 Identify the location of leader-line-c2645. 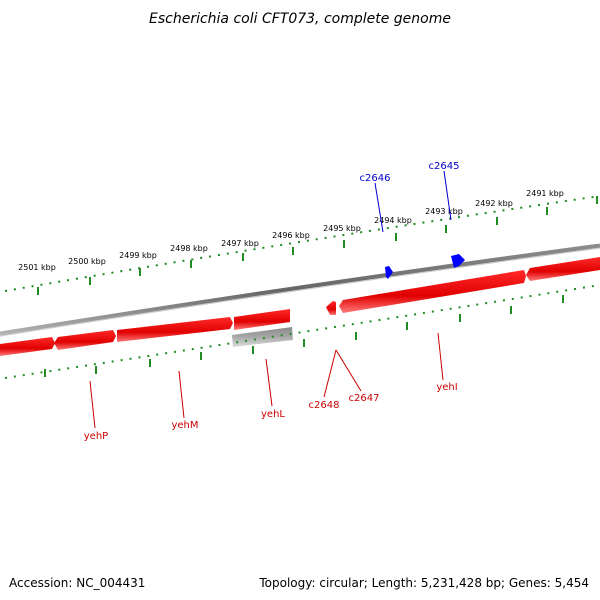
(447, 195).